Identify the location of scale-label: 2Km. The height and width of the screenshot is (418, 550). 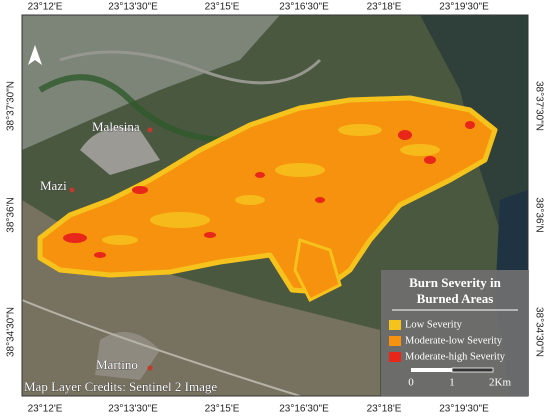
(500, 383).